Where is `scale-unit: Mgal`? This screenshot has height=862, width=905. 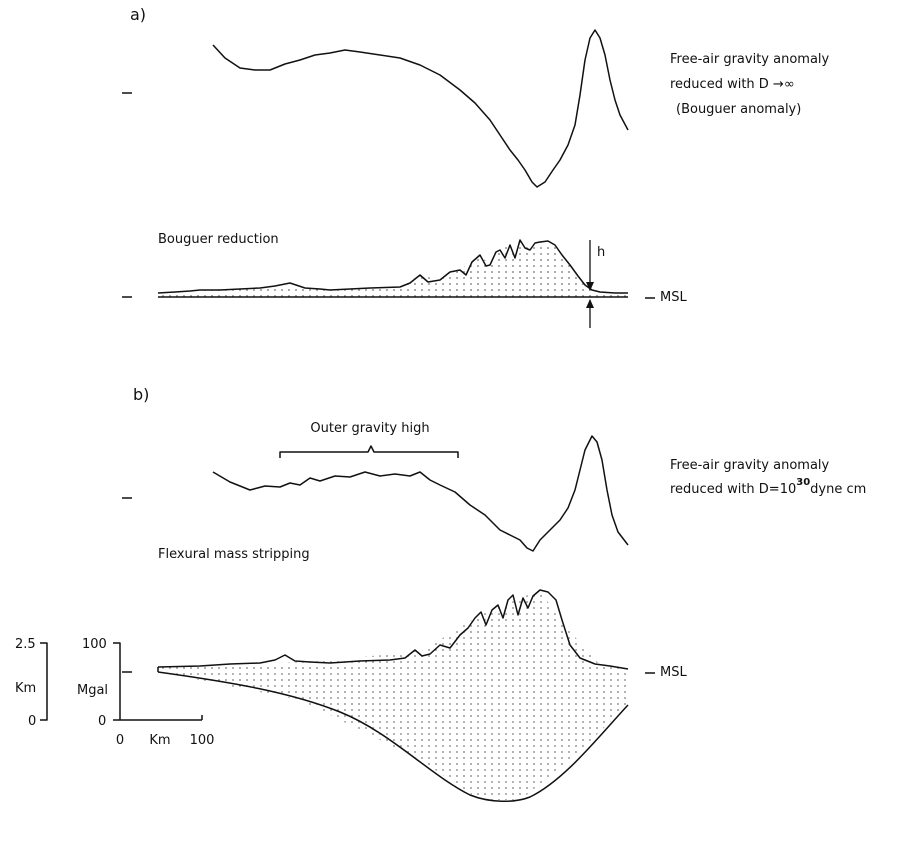 scale-unit: Mgal is located at coordinates (92, 690).